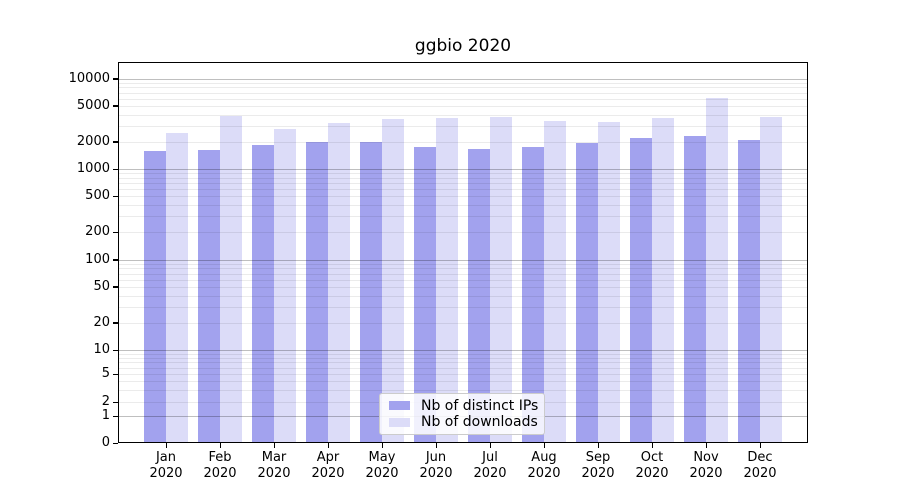 The image size is (900, 500). I want to click on gridline-2000, so click(463, 142).